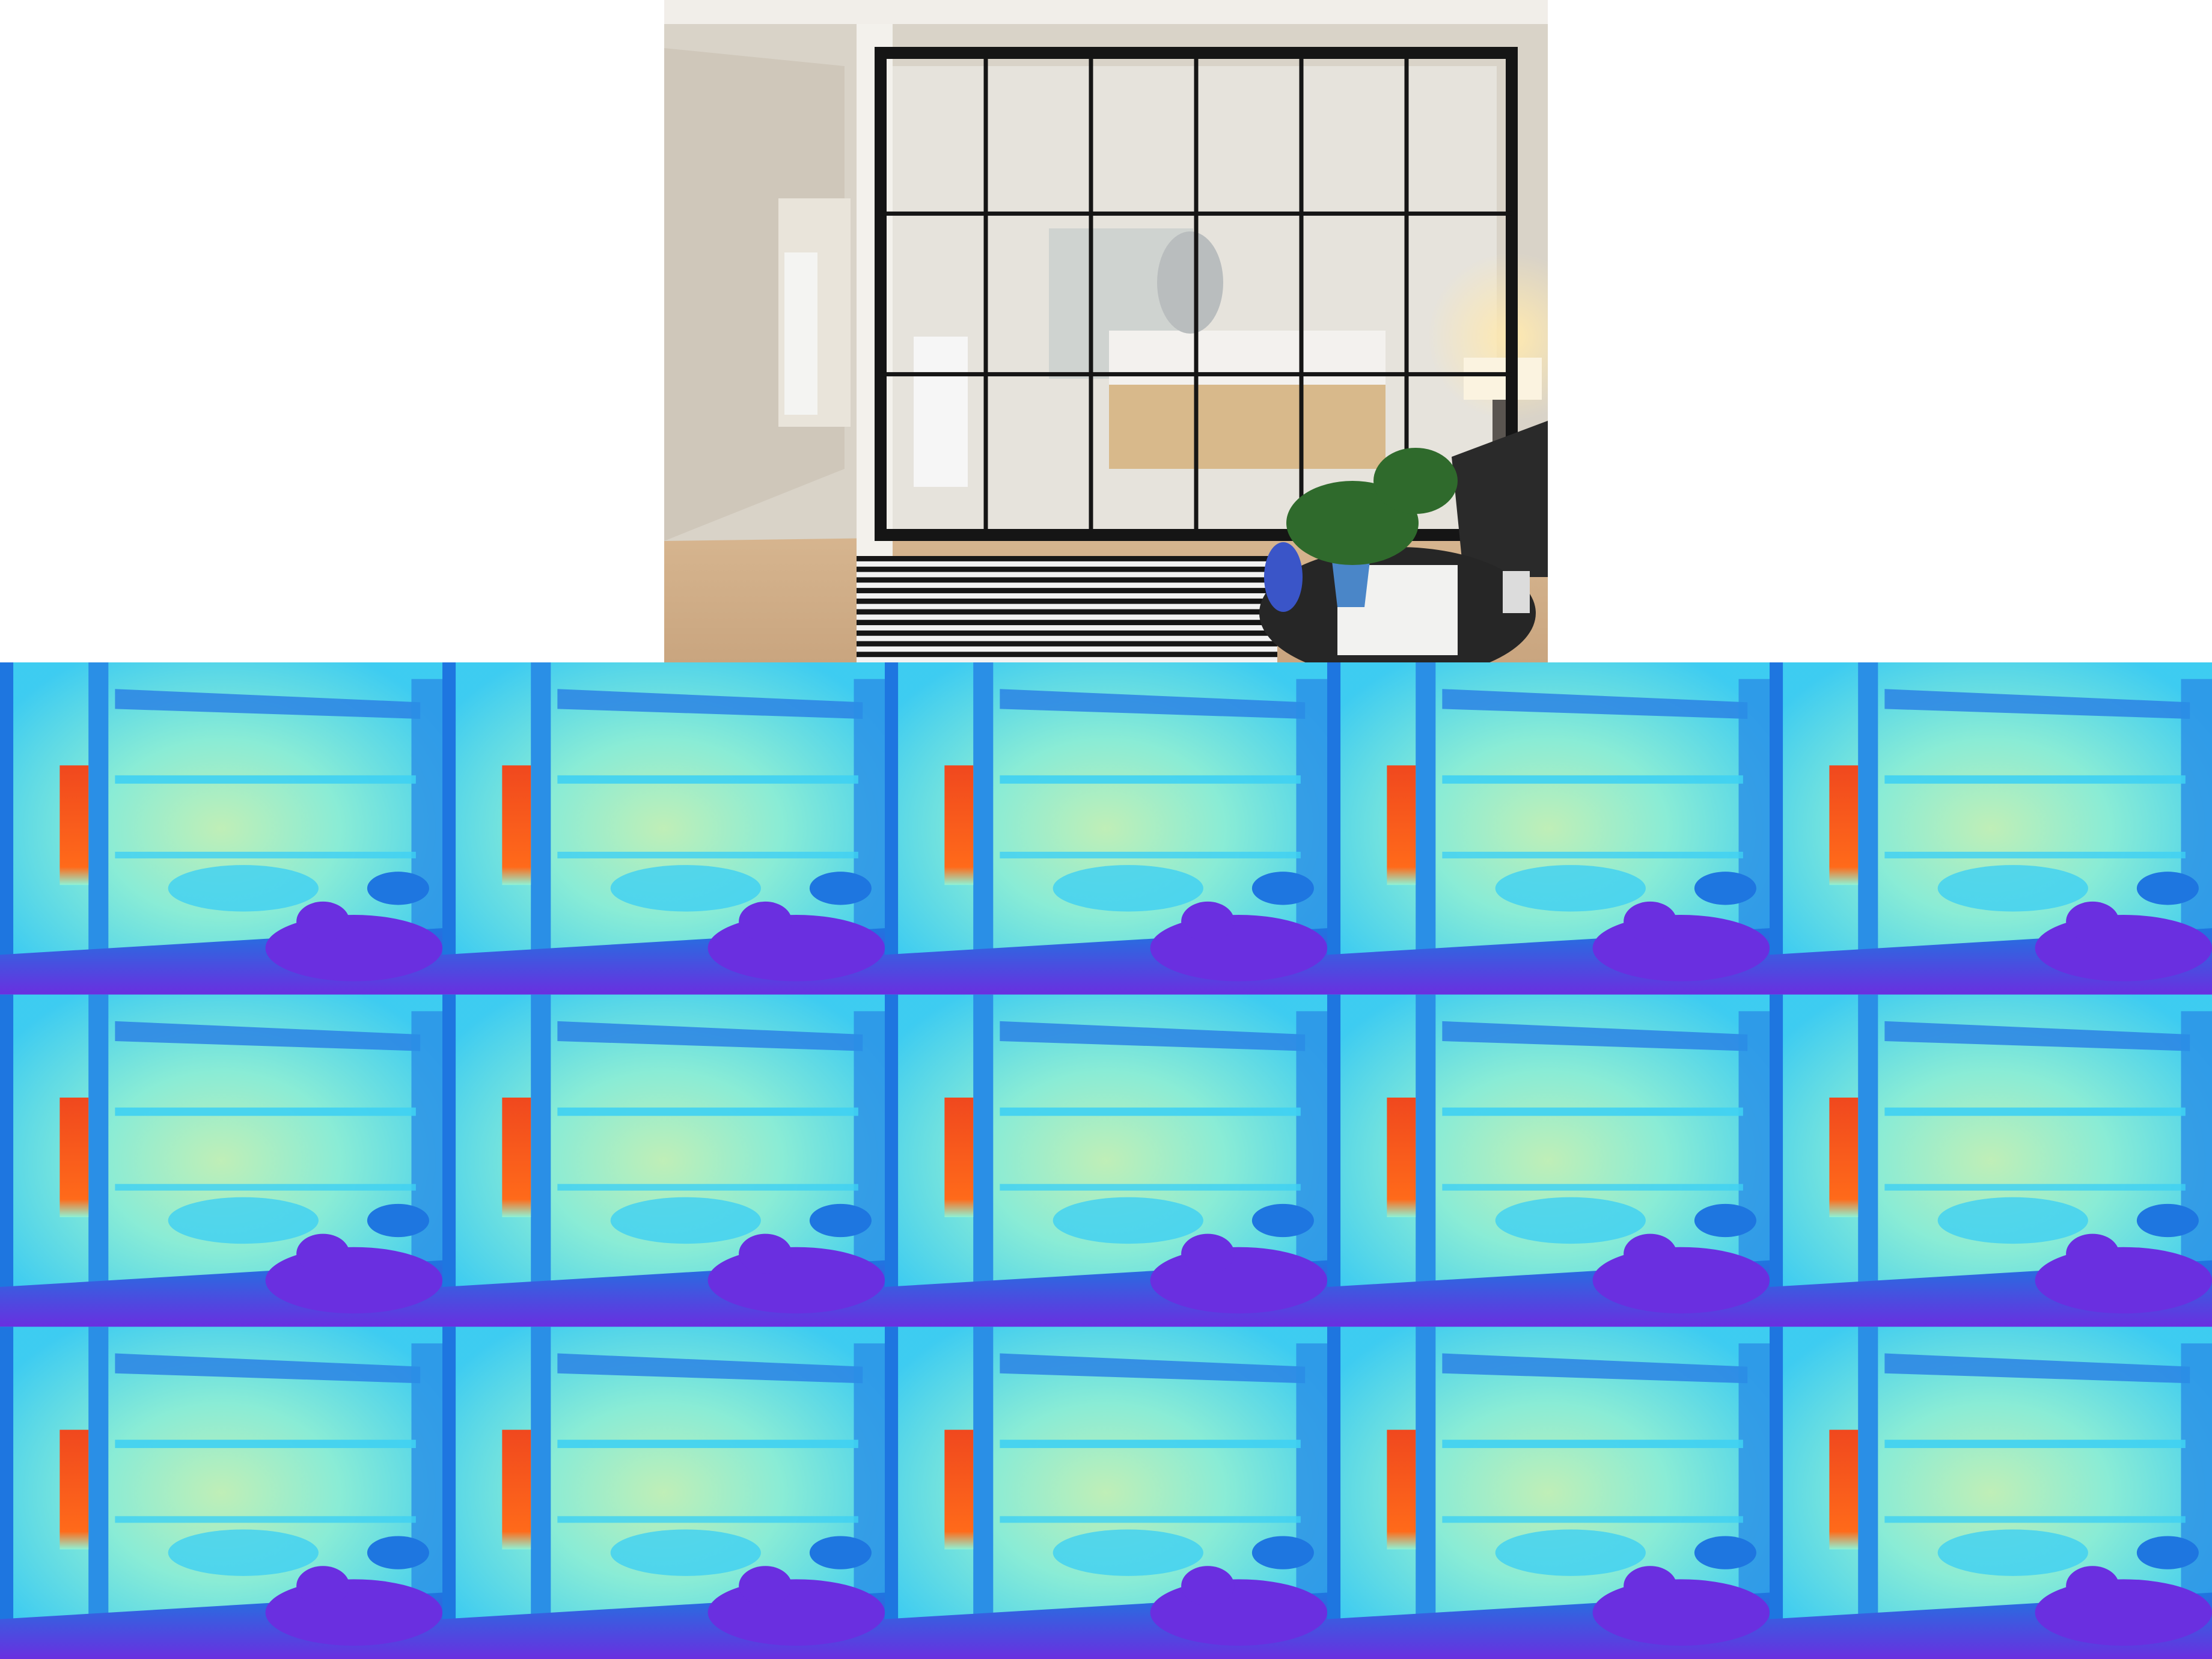  Describe the element at coordinates (1350, 581) in the screenshot. I see `plant-pot` at that location.